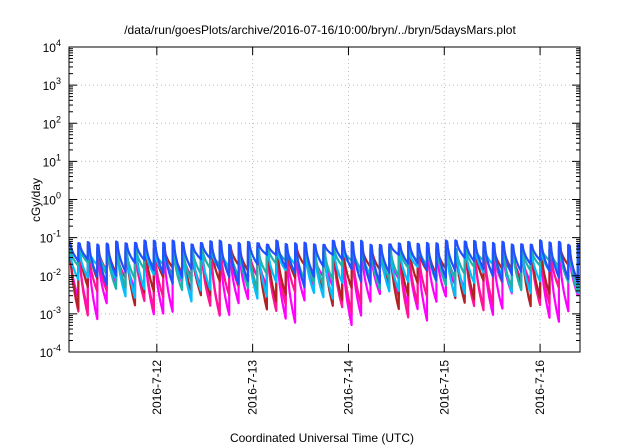  I want to click on y-tick-label: 10⁻³, so click(50, 313).